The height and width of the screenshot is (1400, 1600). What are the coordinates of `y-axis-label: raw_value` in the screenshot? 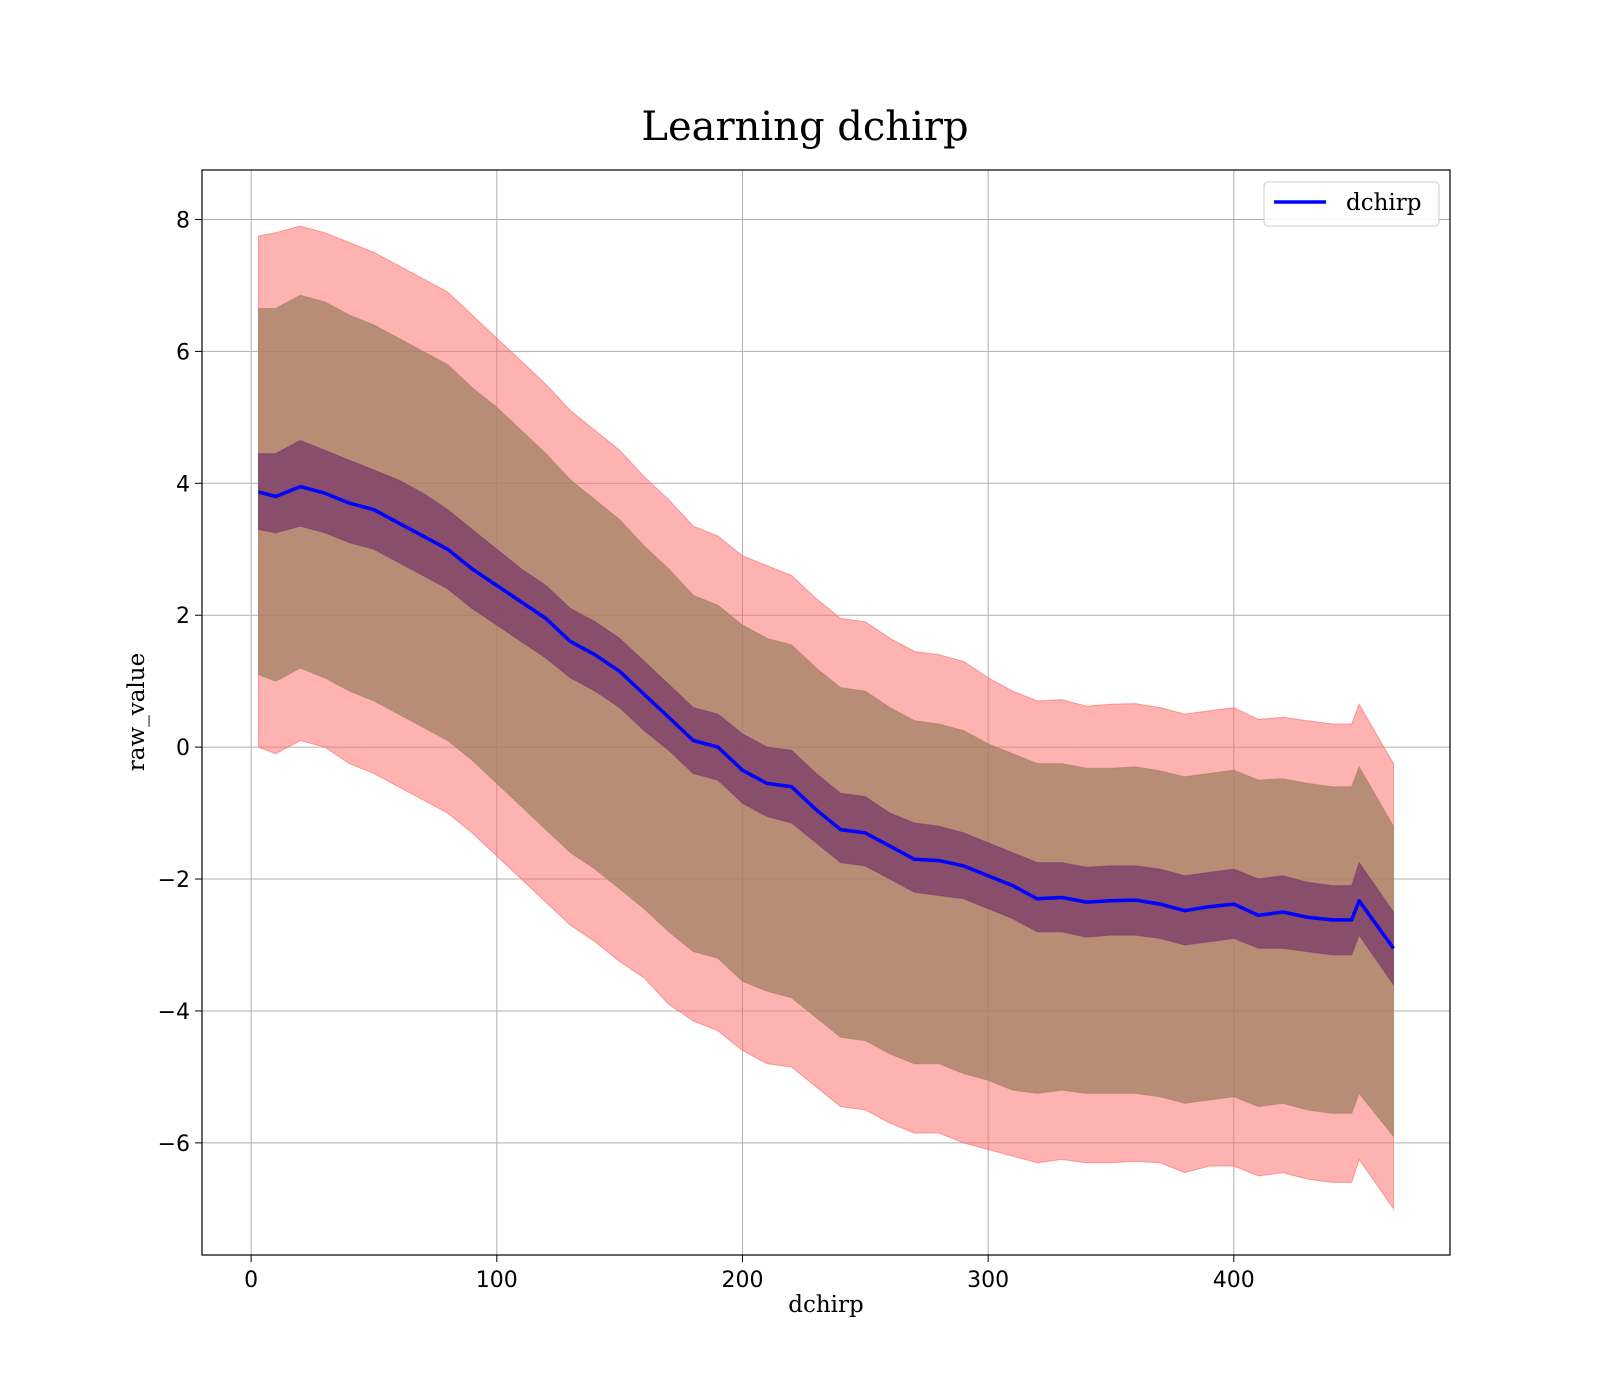 It's located at (137, 712).